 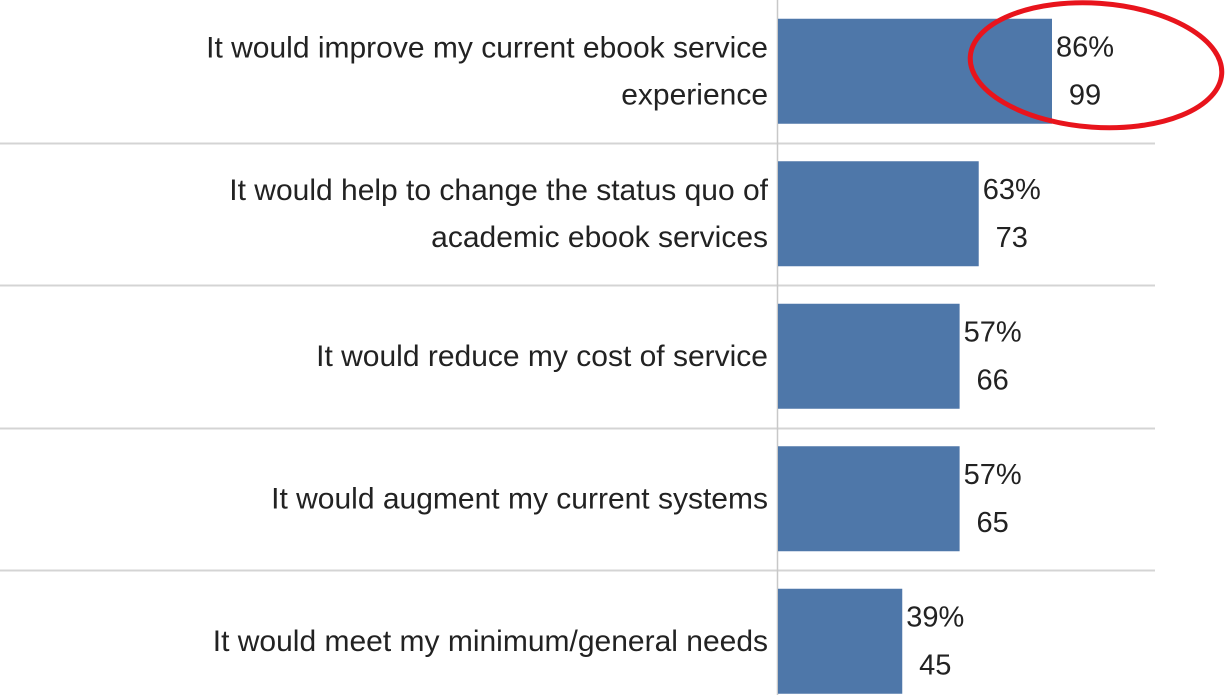 What do you see at coordinates (992, 523) in the screenshot?
I see `count-label: 65` at bounding box center [992, 523].